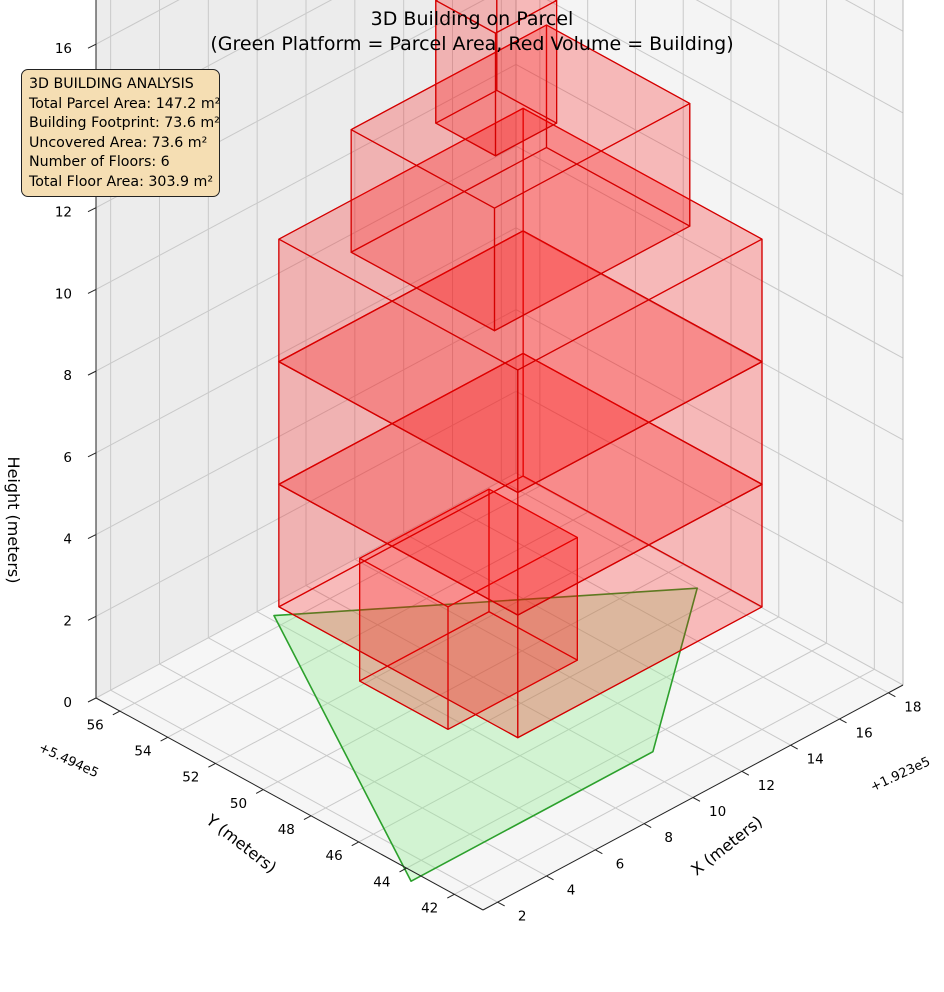 This screenshot has height=992, width=944. Describe the element at coordinates (67, 540) in the screenshot. I see `z-tick-label: 4` at that location.